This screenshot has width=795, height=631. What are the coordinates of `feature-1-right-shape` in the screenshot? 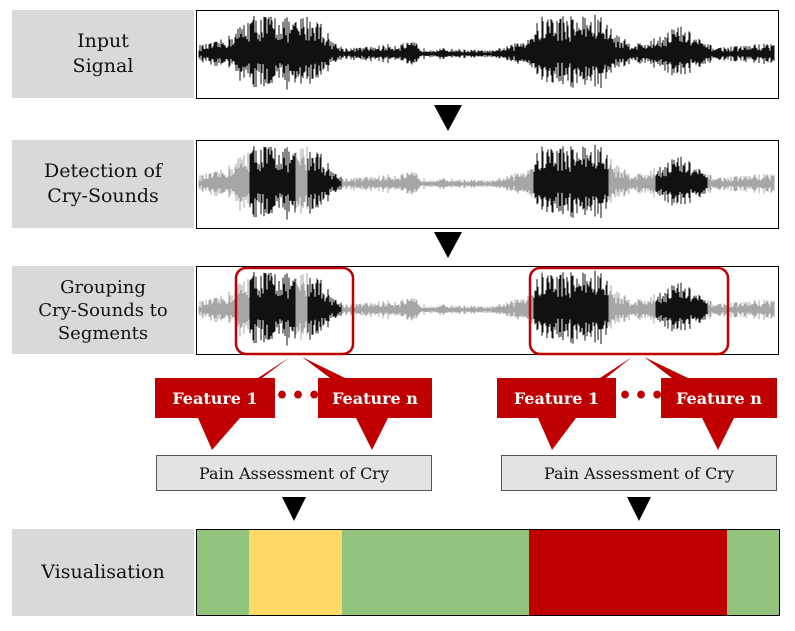 It's located at (564, 403).